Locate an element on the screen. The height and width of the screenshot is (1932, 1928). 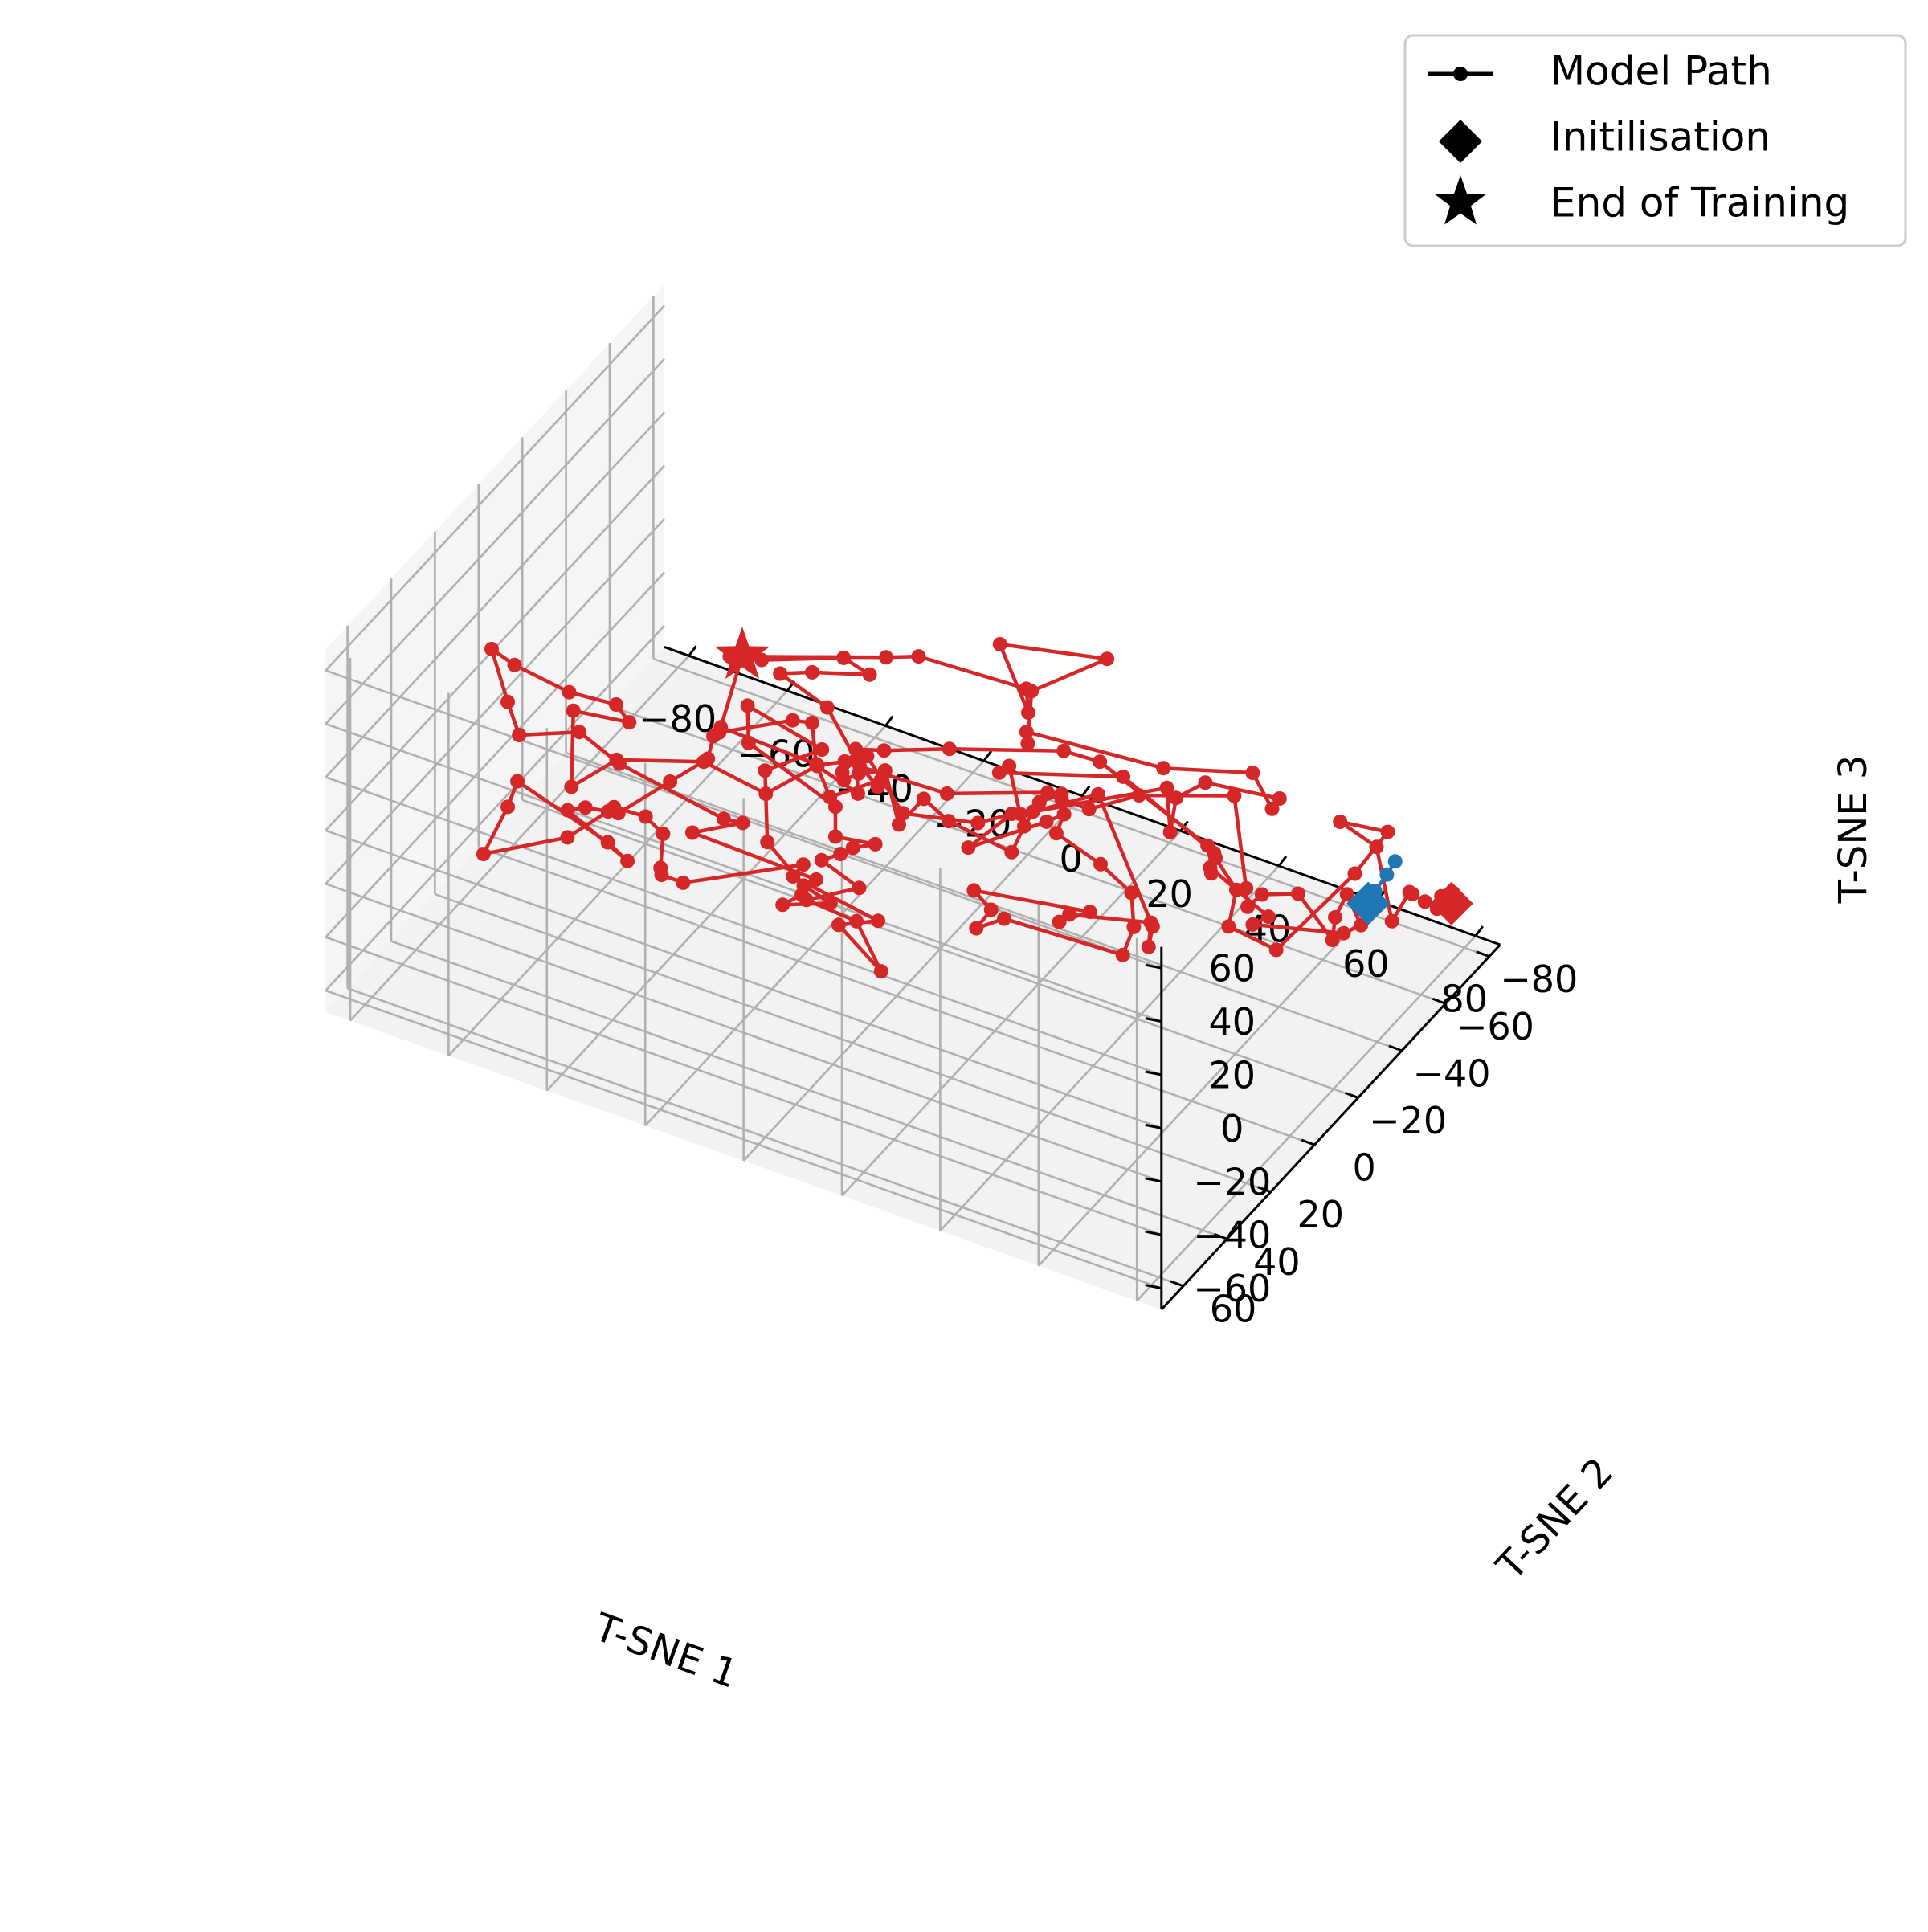
x-tick-label: −80 is located at coordinates (678, 719).